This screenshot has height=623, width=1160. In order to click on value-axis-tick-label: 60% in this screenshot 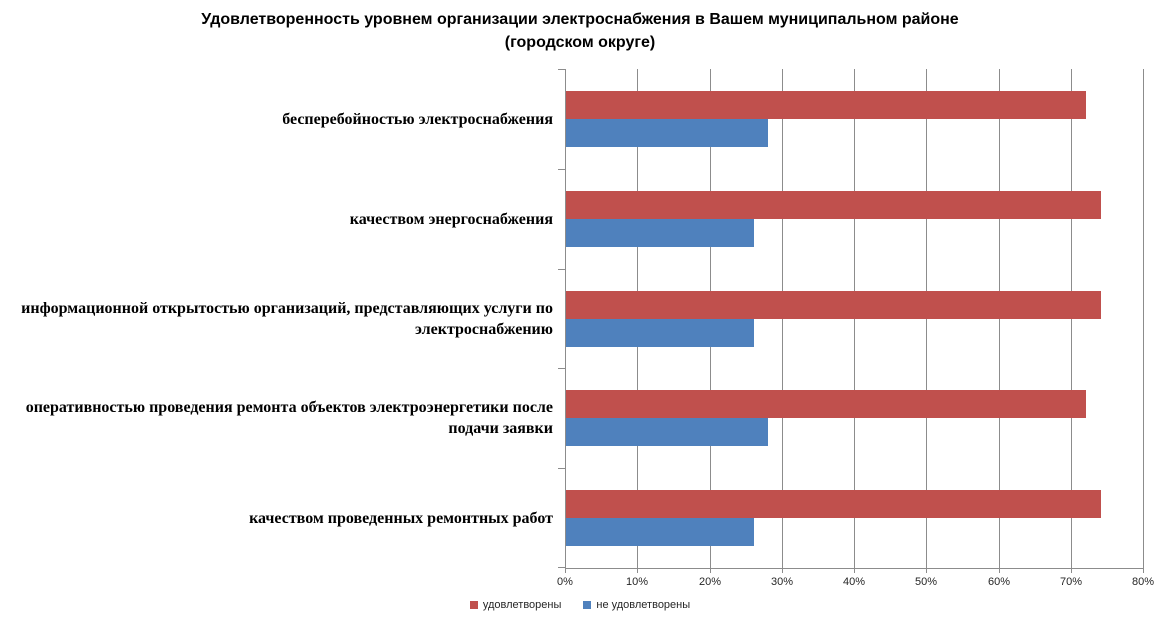, I will do `click(999, 582)`.